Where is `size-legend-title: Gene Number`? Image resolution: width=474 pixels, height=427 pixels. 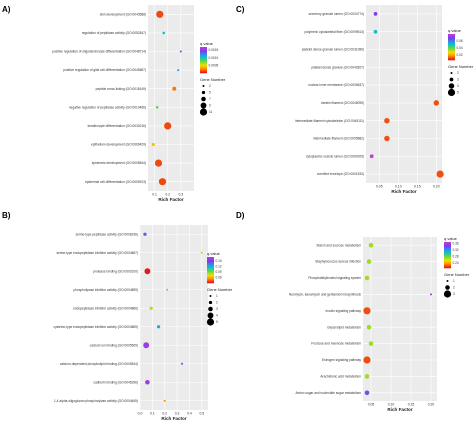
size-legend-title: Gene Number is located at coordinates (461, 66).